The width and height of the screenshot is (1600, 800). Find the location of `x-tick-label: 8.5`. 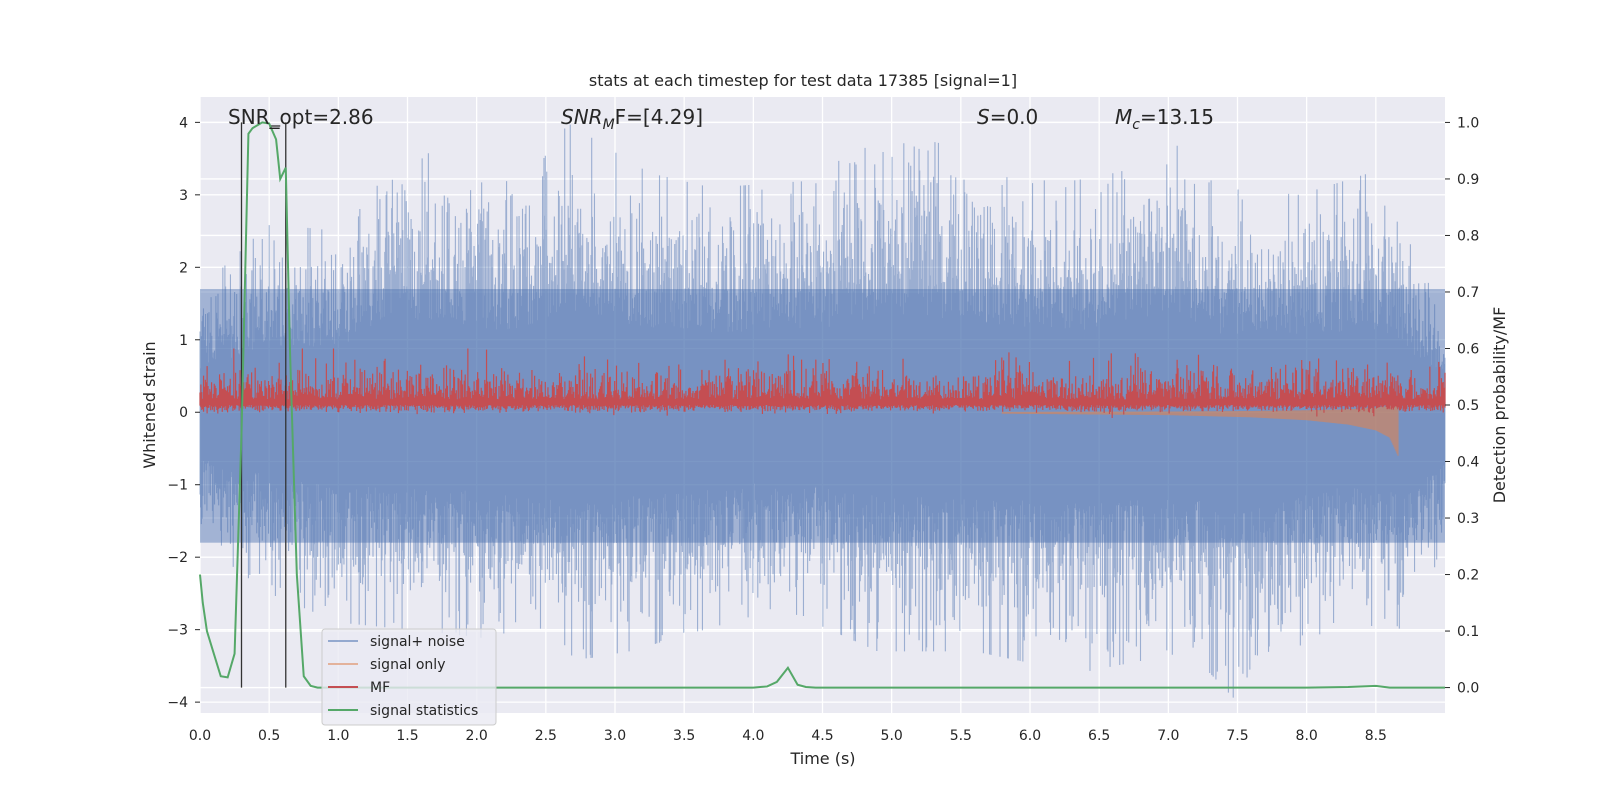

x-tick-label: 8.5 is located at coordinates (1376, 736).